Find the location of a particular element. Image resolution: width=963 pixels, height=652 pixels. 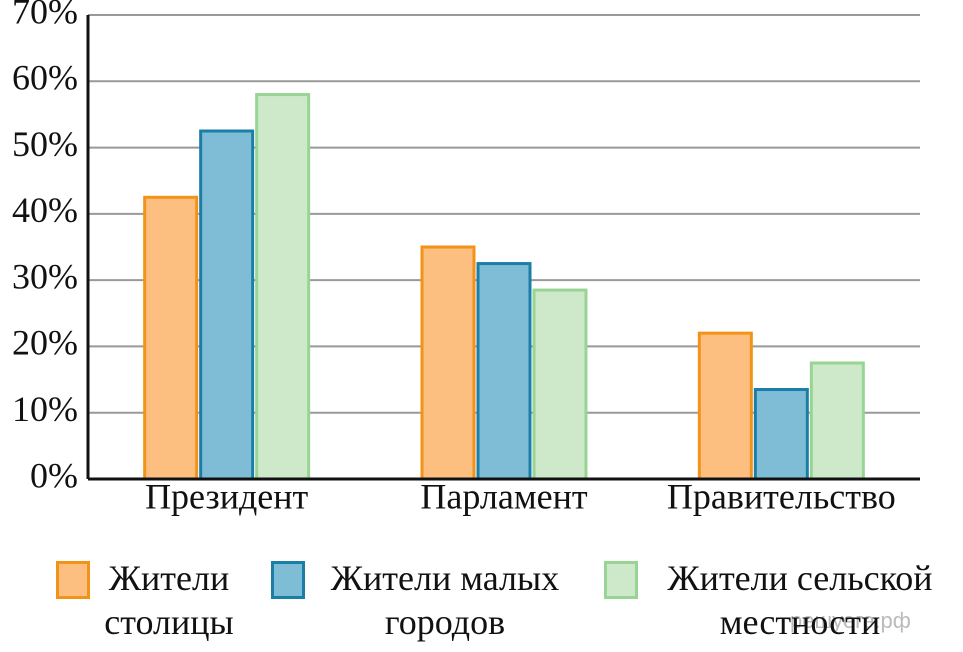

y-tick-label: 30% is located at coordinates (45, 276).